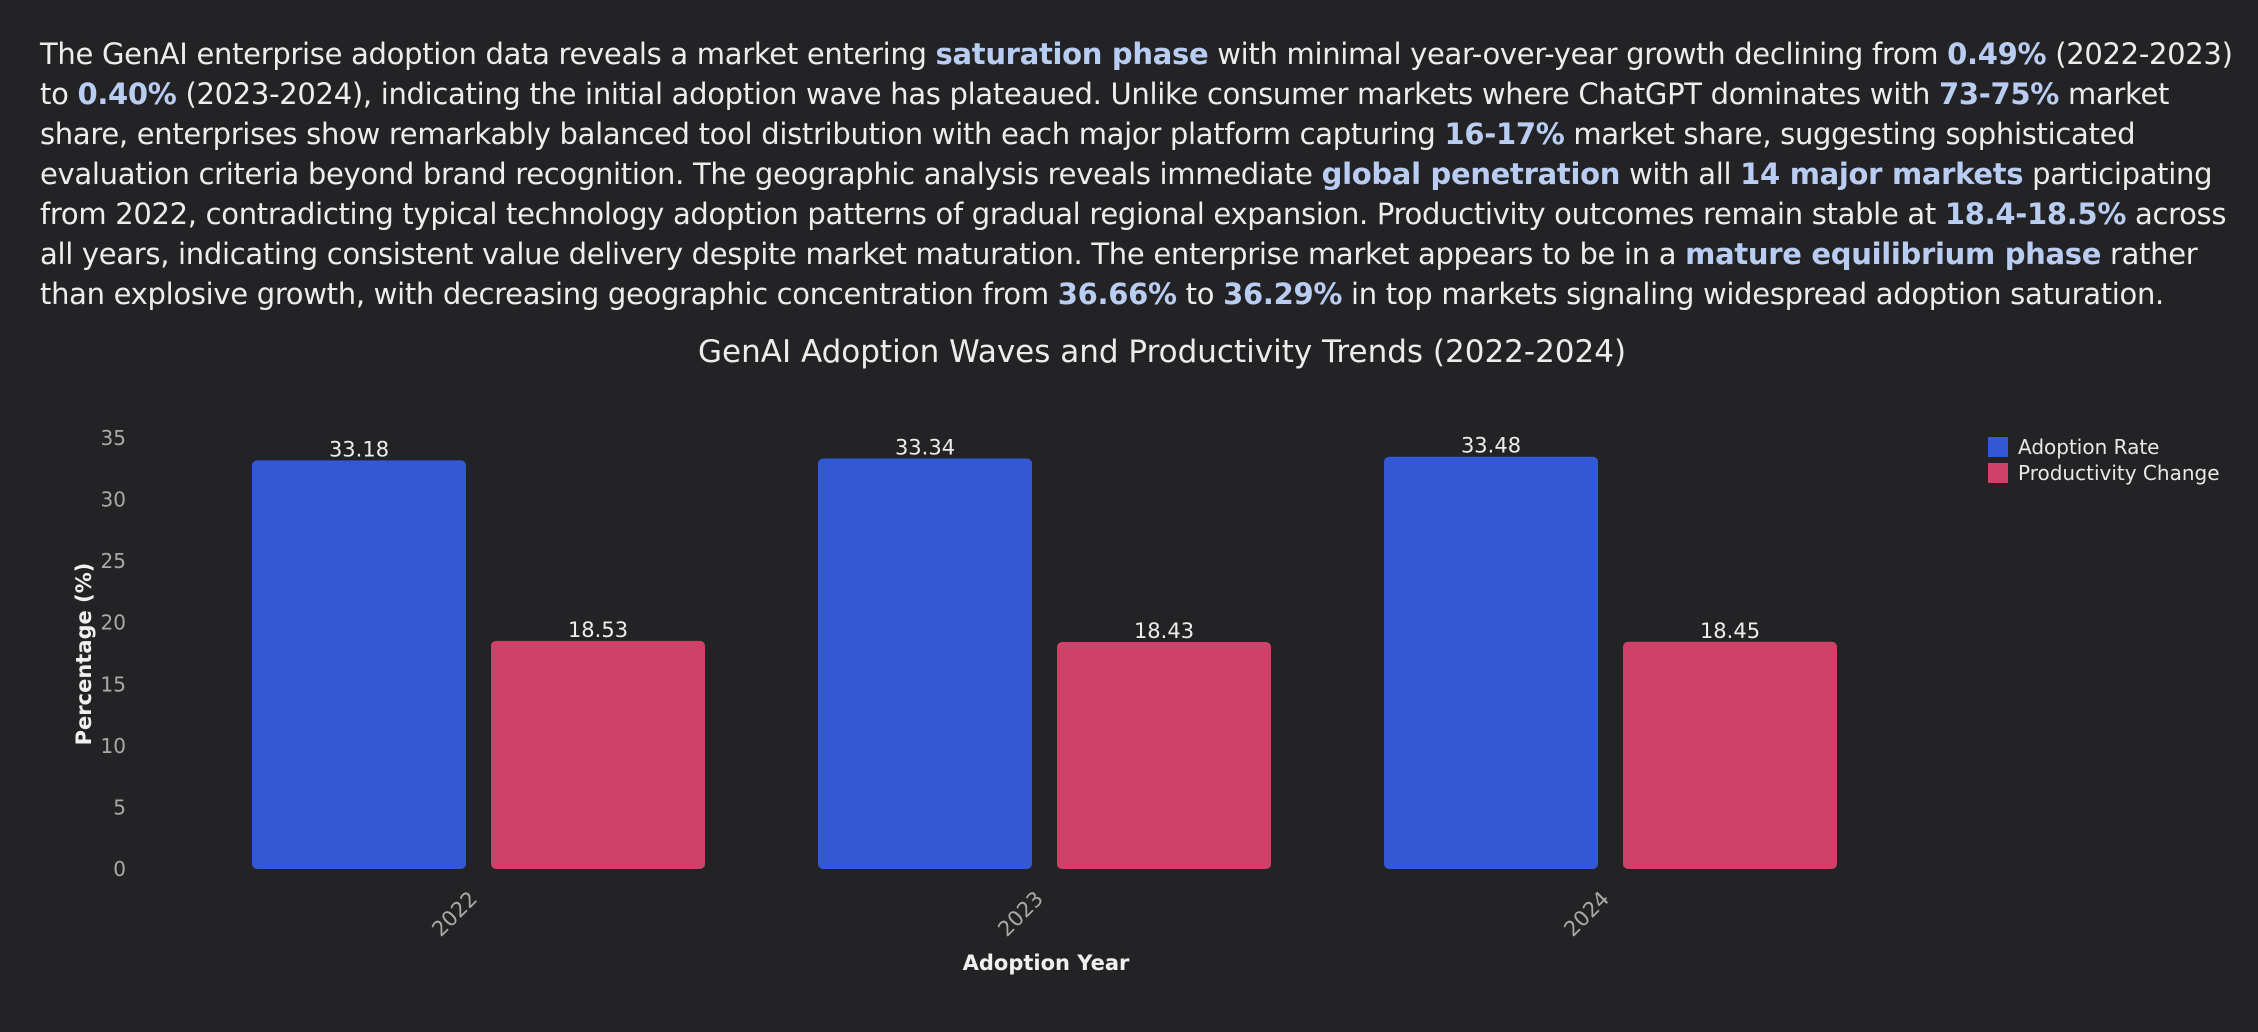 This screenshot has width=2258, height=1032. Describe the element at coordinates (1072, 54) in the screenshot. I see `summary-highlight: saturation phase` at that location.